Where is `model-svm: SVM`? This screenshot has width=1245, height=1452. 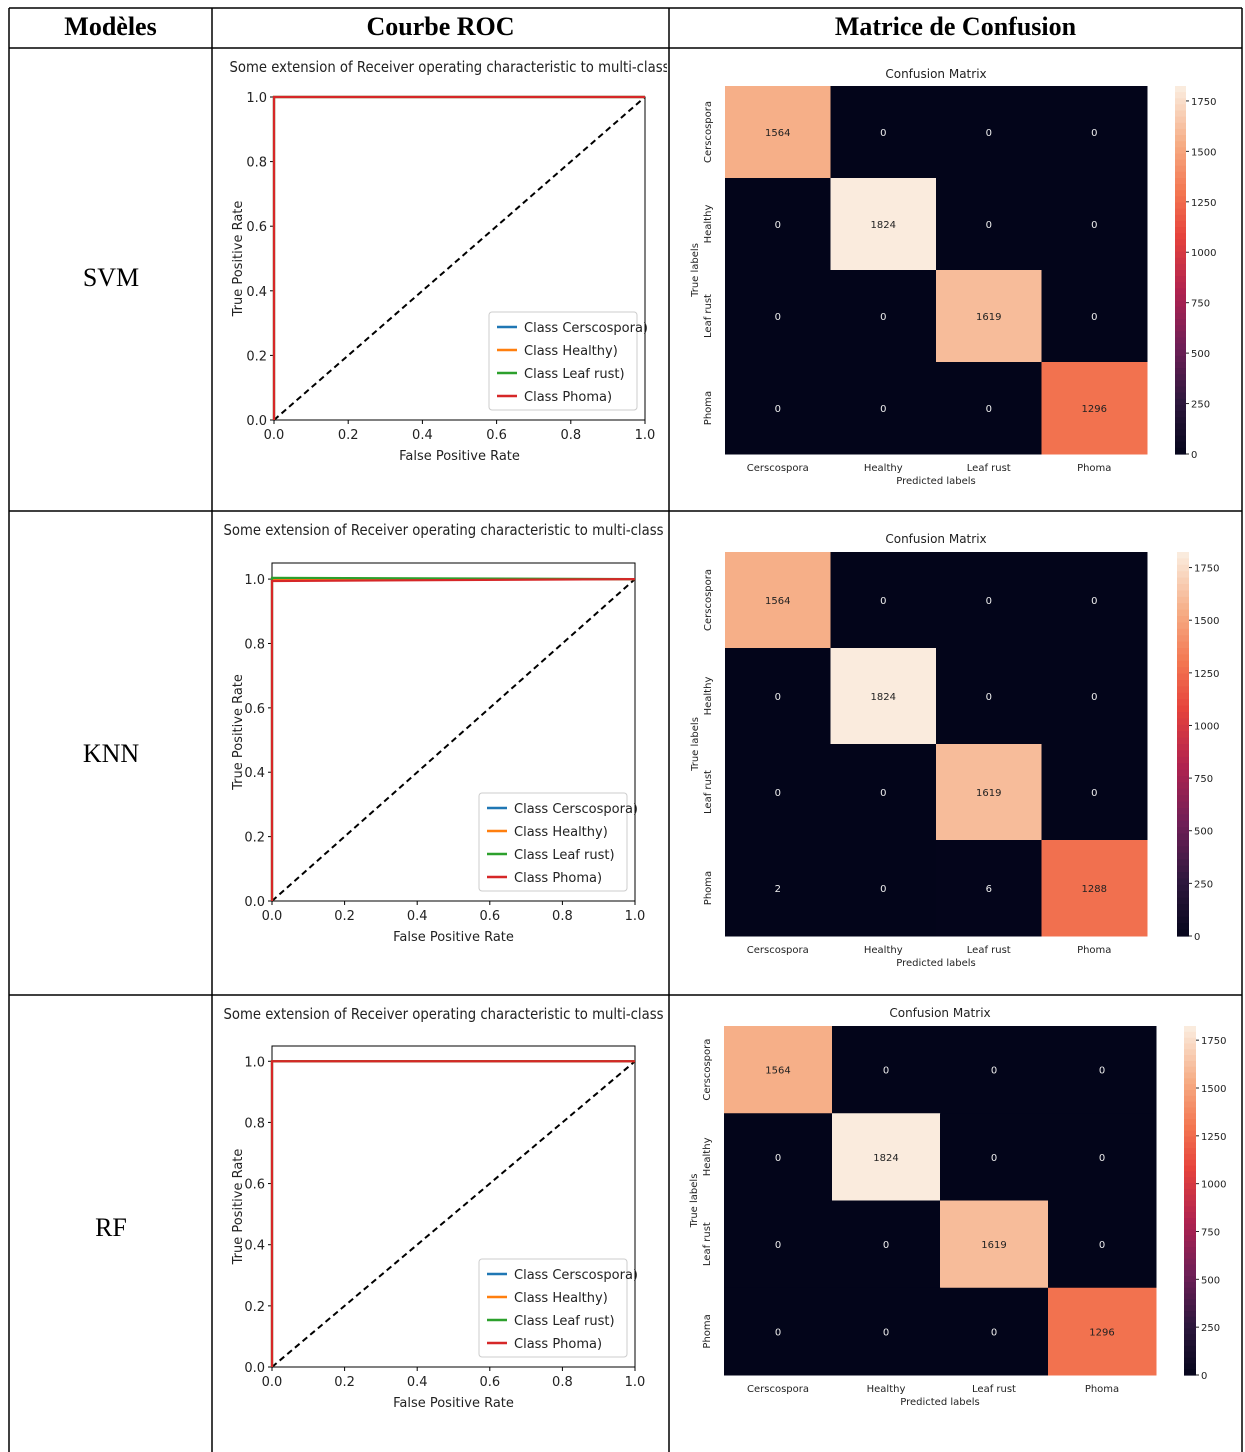 model-svm: SVM is located at coordinates (111, 277).